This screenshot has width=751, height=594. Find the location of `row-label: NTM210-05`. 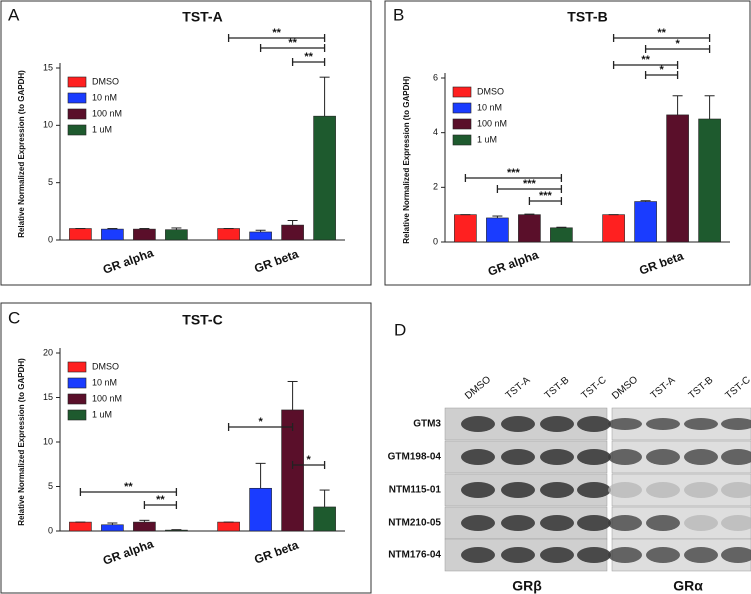

row-label: NTM210-05 is located at coordinates (414, 523).